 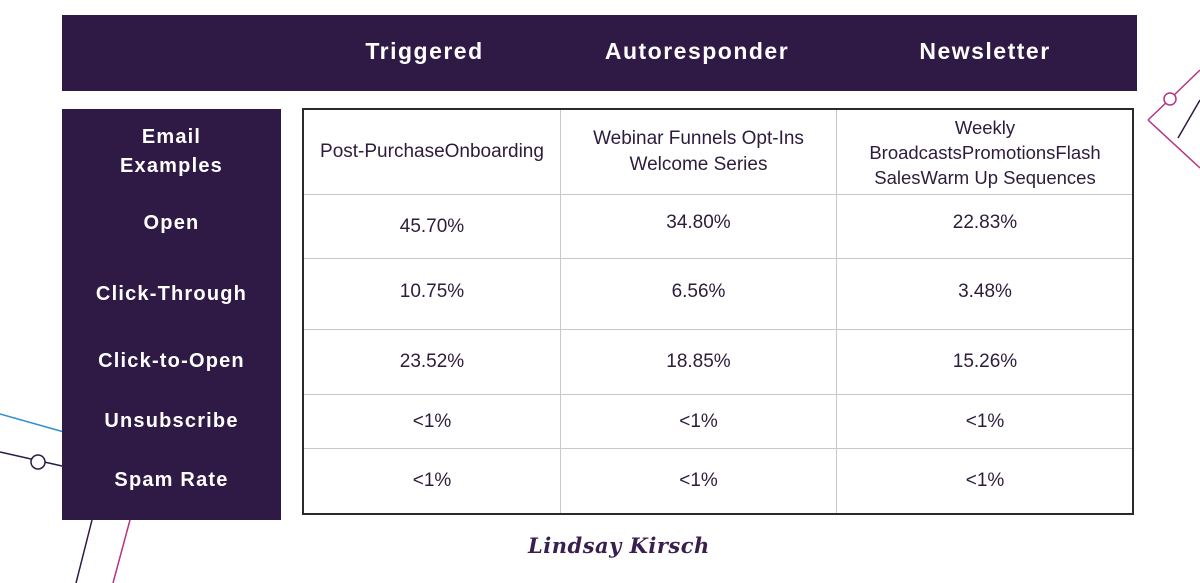 I want to click on cell-examples-autoresponder: Webinar Funnels Opt-Ins Welcome Series, so click(x=698, y=151).